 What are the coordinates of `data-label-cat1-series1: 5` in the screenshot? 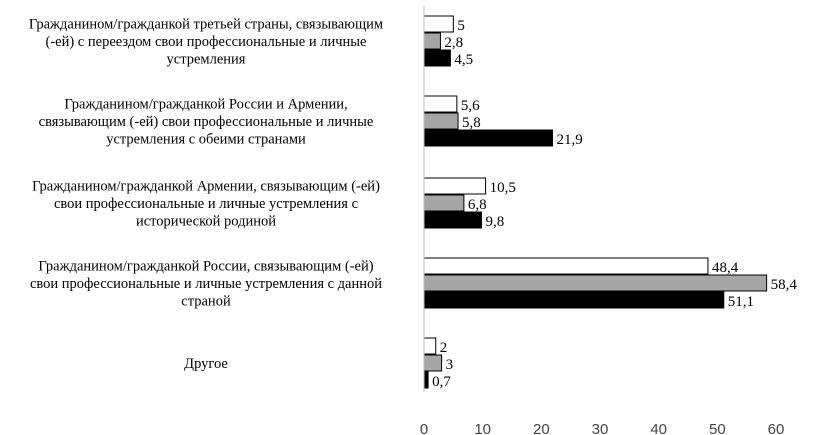 It's located at (461, 26).